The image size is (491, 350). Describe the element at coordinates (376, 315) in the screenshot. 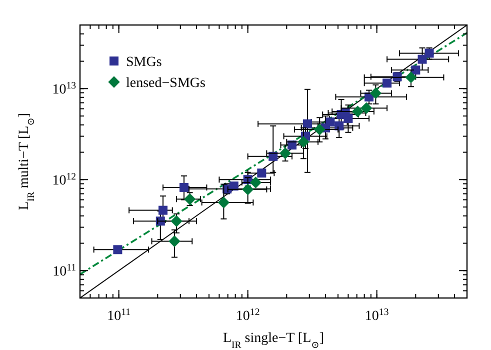

I see `x-tick-label: 10$^{13}$` at that location.